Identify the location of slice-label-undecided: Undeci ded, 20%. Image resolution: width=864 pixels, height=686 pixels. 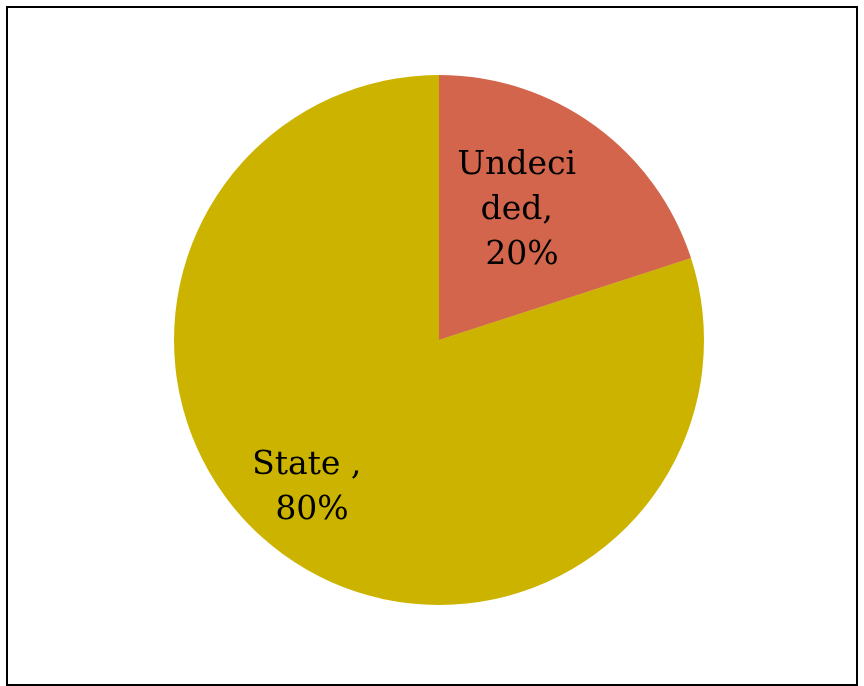
(521, 207).